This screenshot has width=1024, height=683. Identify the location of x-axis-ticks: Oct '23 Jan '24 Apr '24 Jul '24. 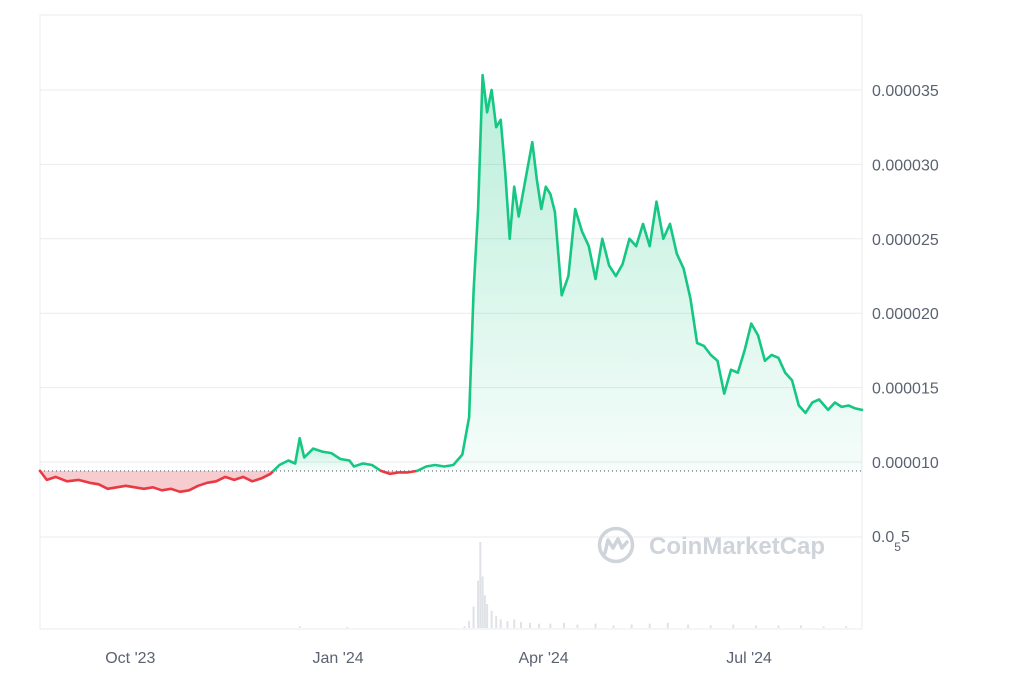
(438, 658).